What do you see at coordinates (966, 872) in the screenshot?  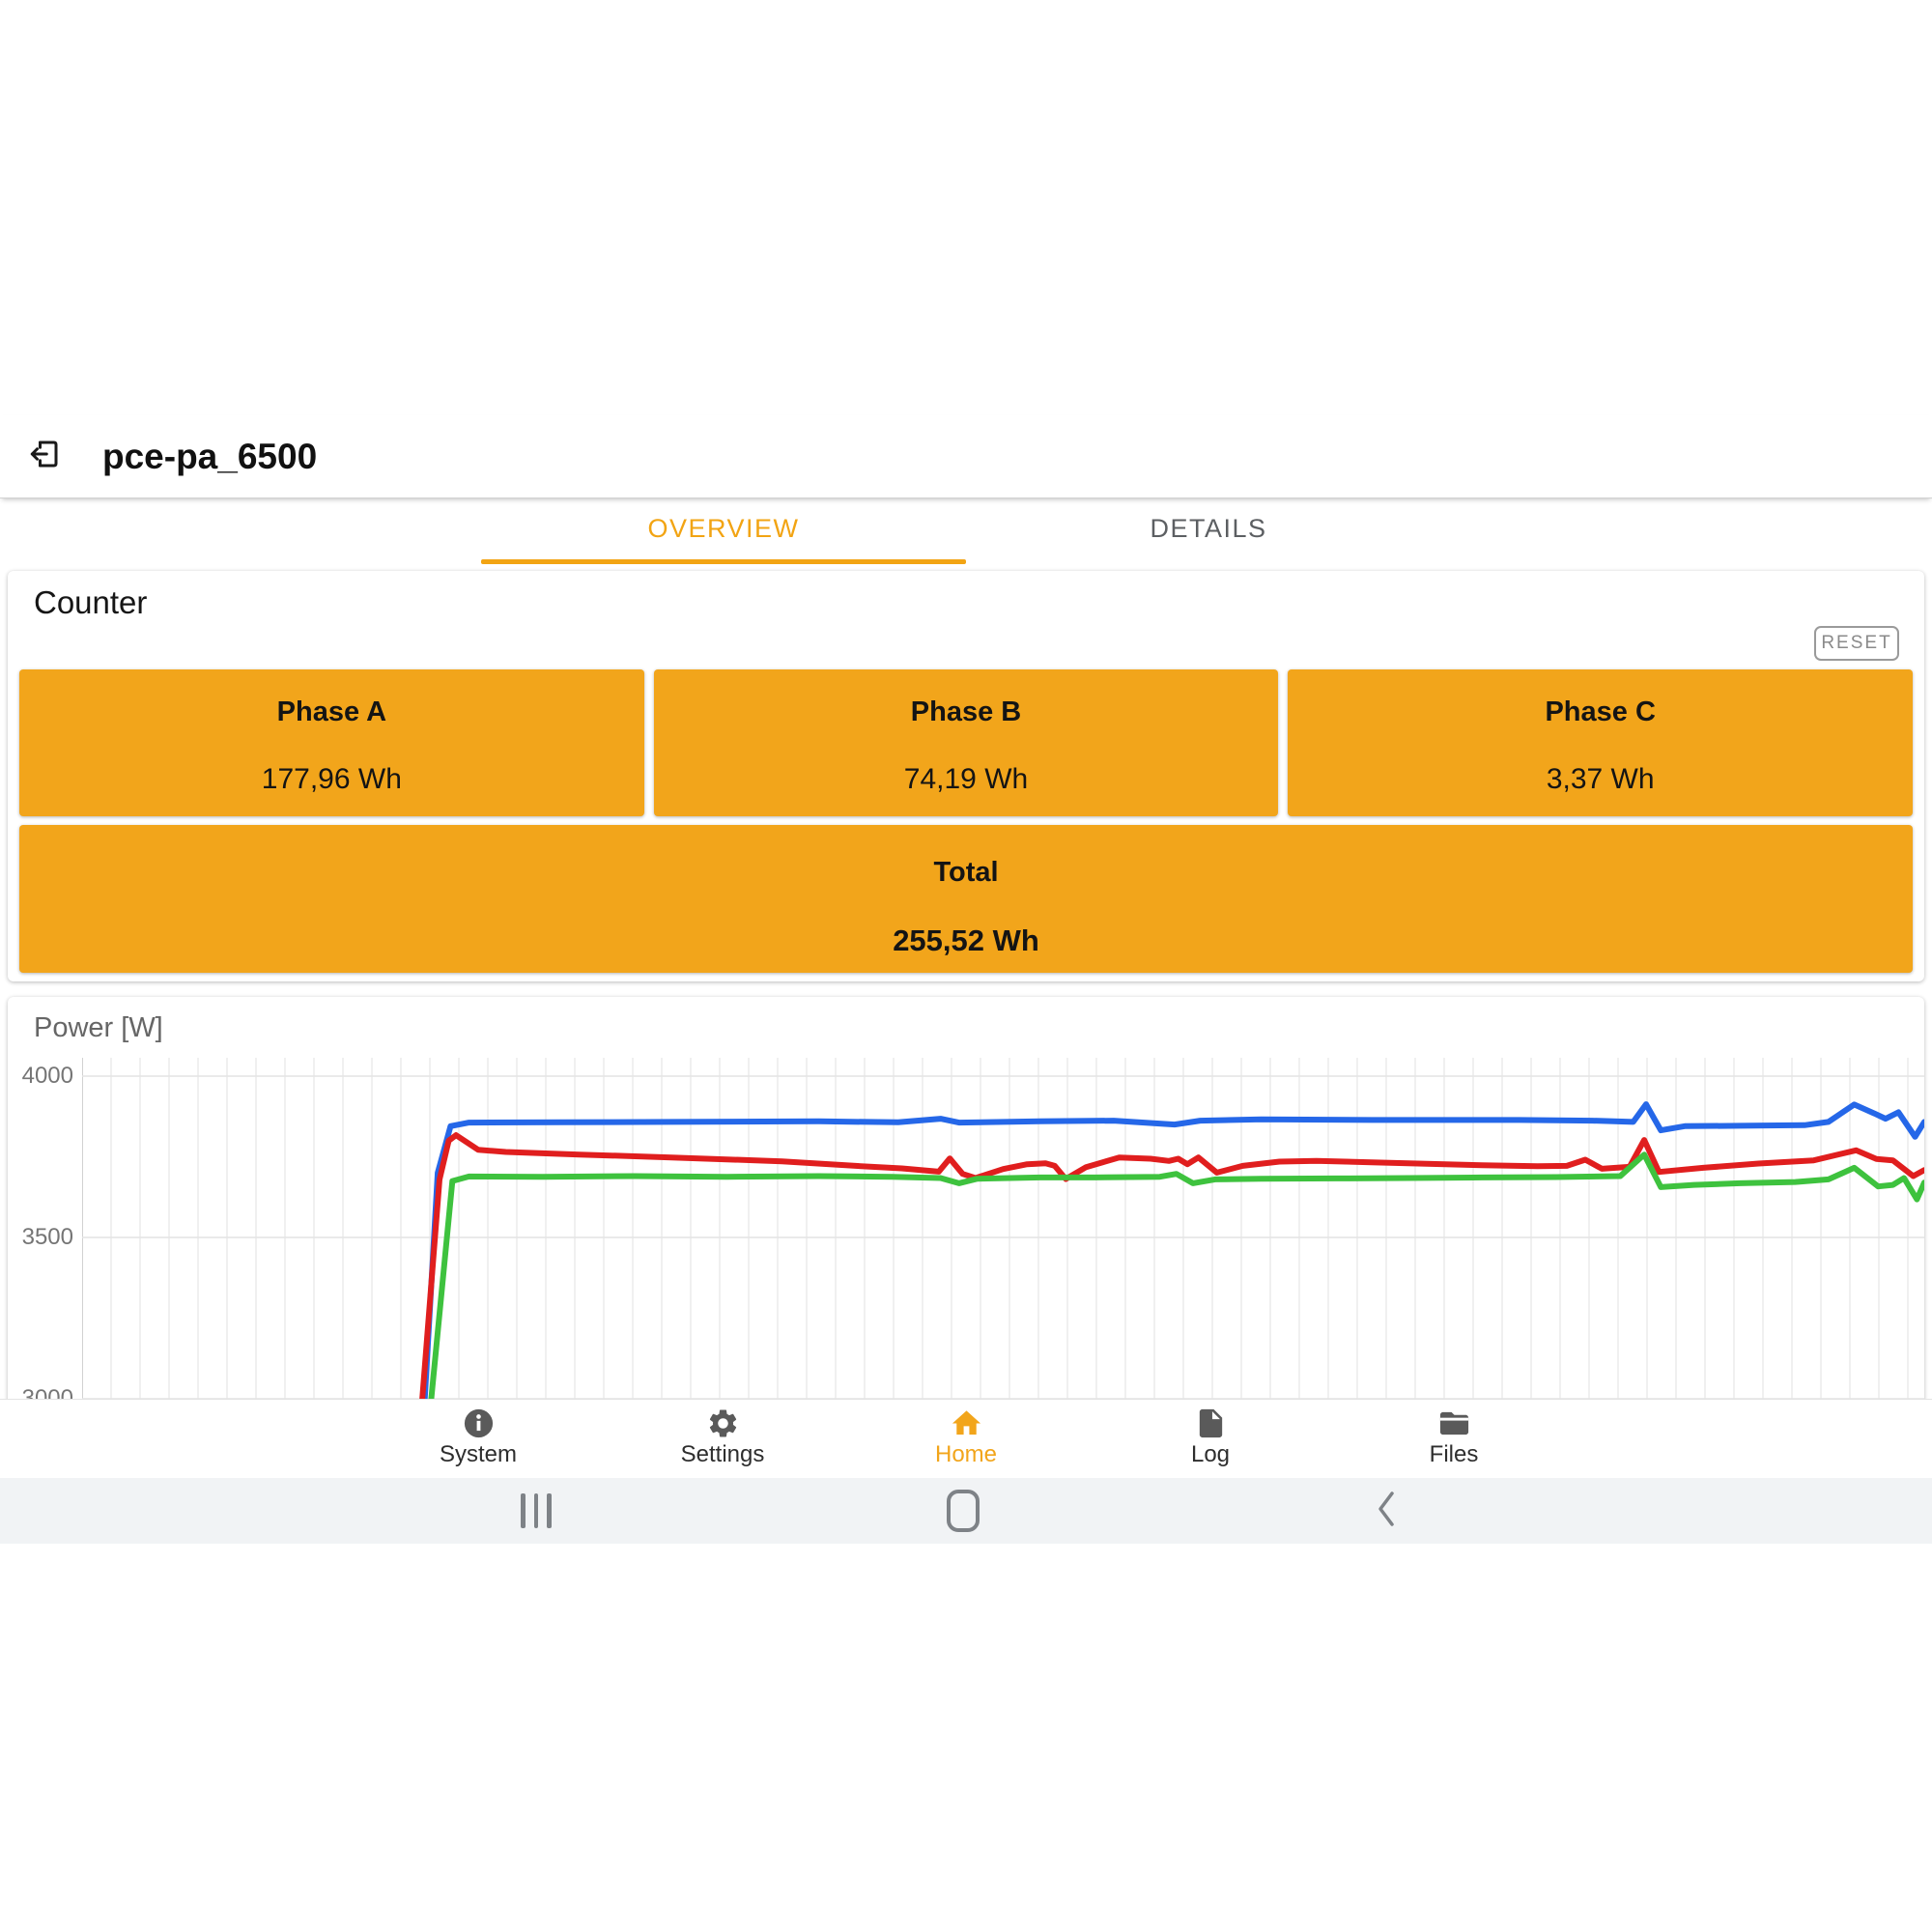 I see `total-label: Total` at bounding box center [966, 872].